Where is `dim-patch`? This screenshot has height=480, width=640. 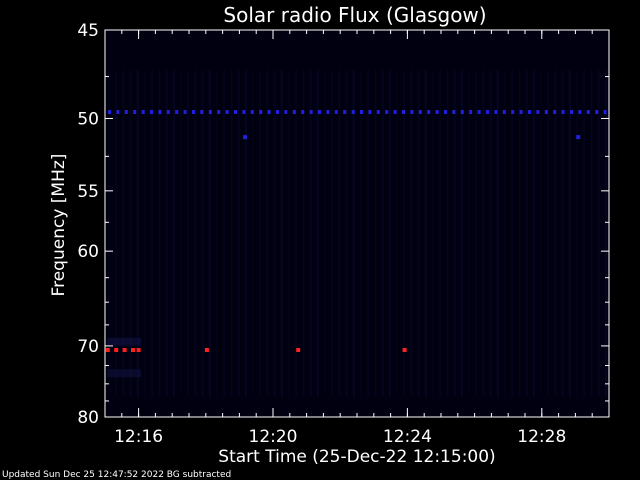 dim-patch is located at coordinates (124, 341).